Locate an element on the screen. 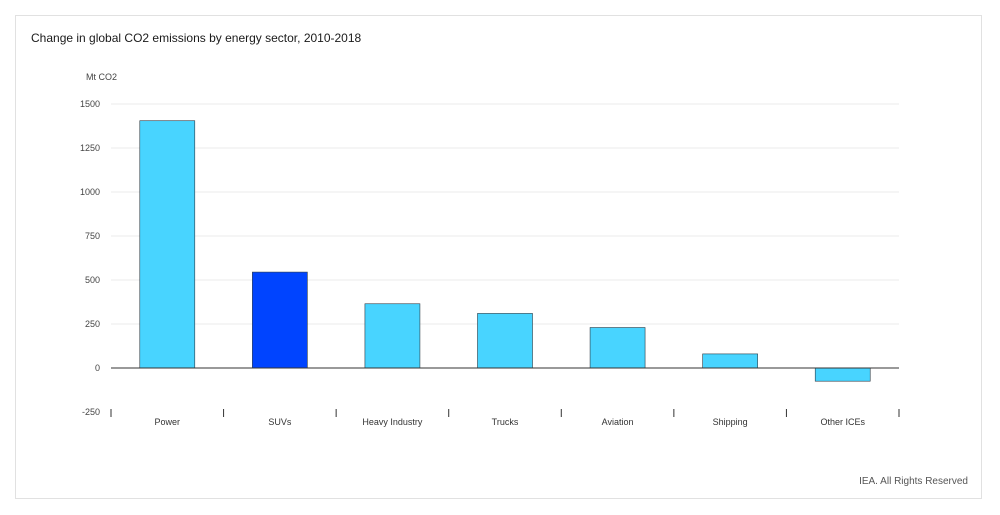 The image size is (1000, 515). x-tick-label: Heavy Industry is located at coordinates (392, 422).